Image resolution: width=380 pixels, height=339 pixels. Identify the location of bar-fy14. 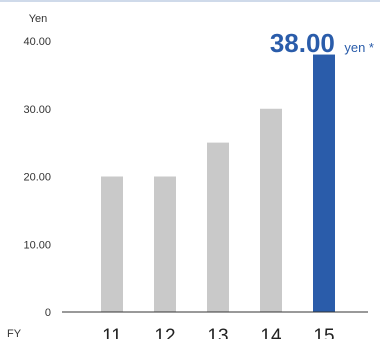
(271, 210).